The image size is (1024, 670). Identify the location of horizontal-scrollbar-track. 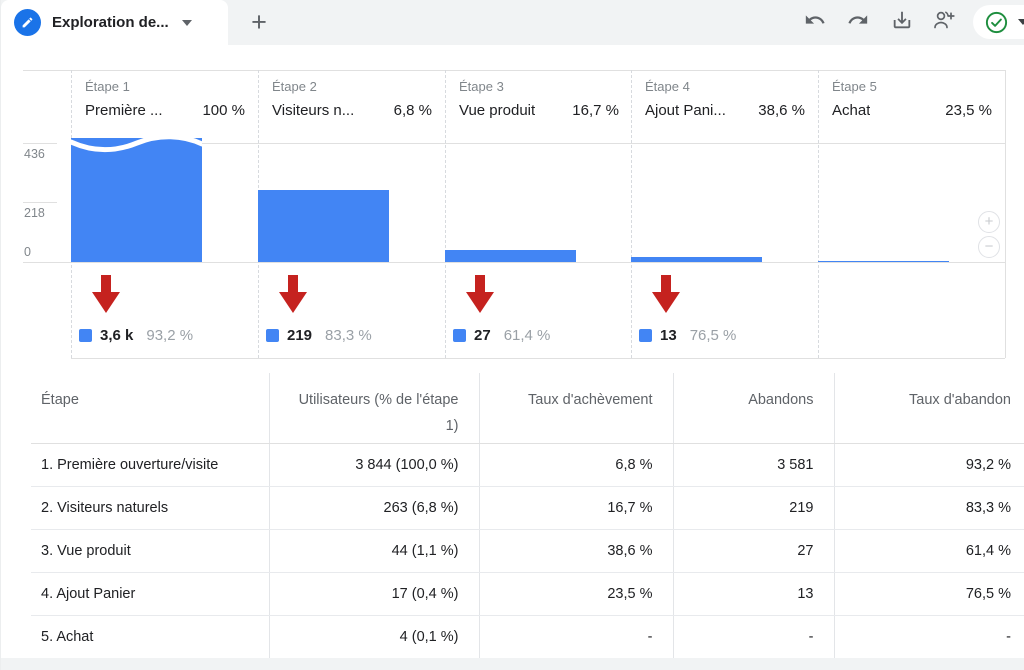
(512, 664).